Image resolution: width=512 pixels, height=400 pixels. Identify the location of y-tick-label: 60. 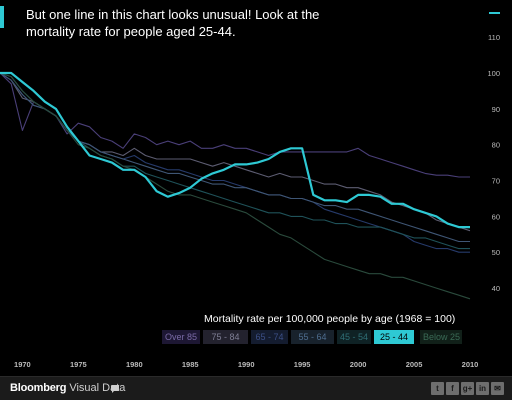
(496, 216).